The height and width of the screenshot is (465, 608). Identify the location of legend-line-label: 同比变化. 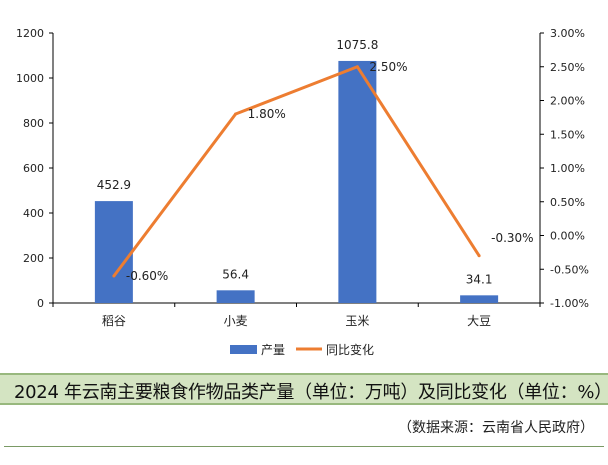
(350, 349).